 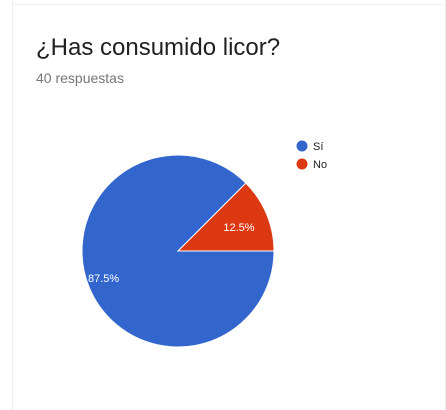 What do you see at coordinates (310, 147) in the screenshot?
I see `legend-item-si: Sí` at bounding box center [310, 147].